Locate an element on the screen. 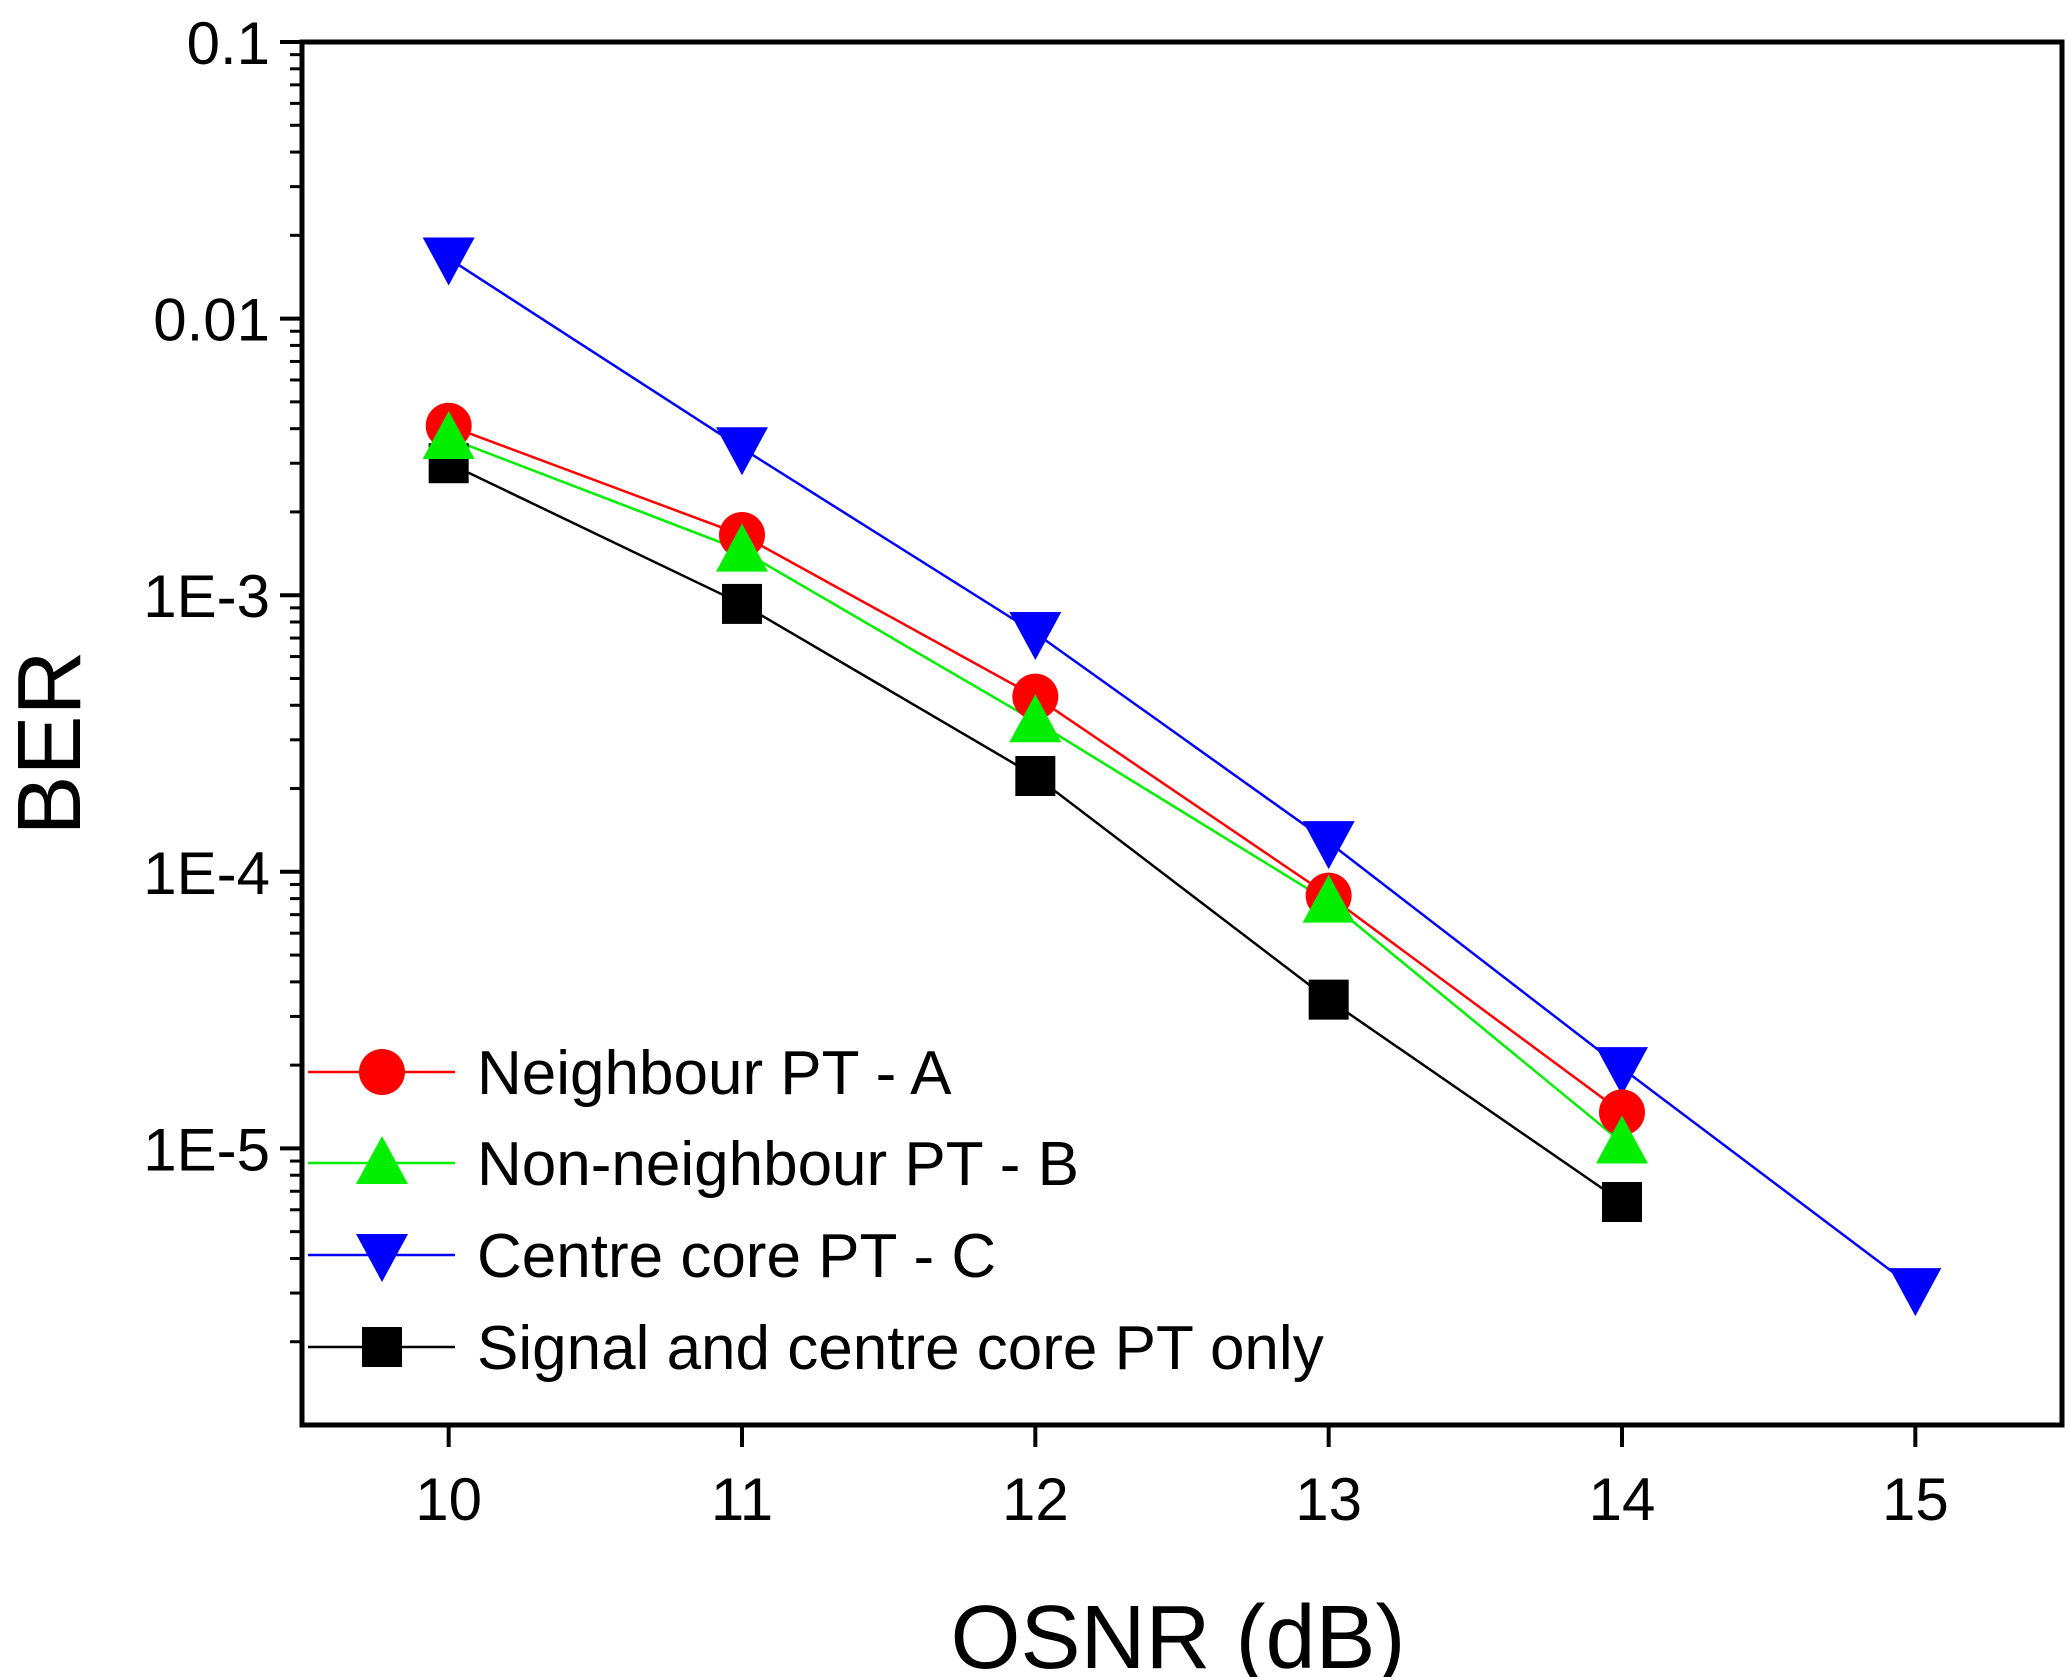 This screenshot has width=2069, height=1677. legend-item: Signal and centre core PT only is located at coordinates (816, 1348).